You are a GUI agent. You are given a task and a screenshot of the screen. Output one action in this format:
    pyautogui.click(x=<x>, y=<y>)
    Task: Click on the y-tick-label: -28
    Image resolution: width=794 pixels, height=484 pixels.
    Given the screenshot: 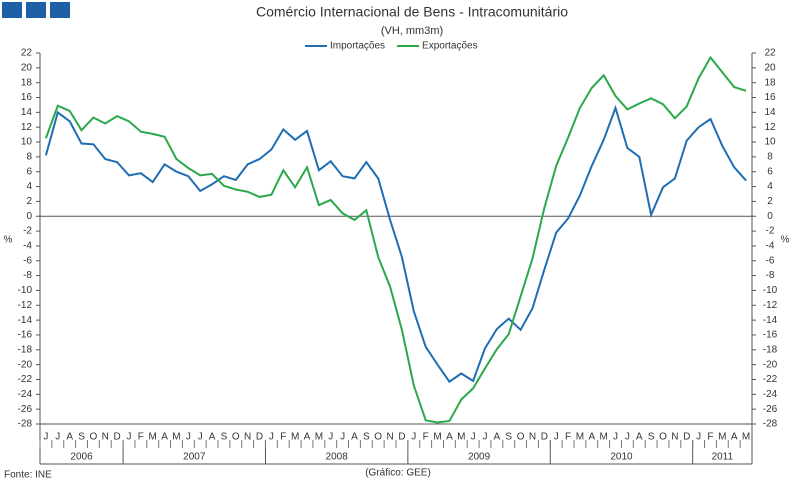 What is the action you would take?
    pyautogui.click(x=25, y=424)
    